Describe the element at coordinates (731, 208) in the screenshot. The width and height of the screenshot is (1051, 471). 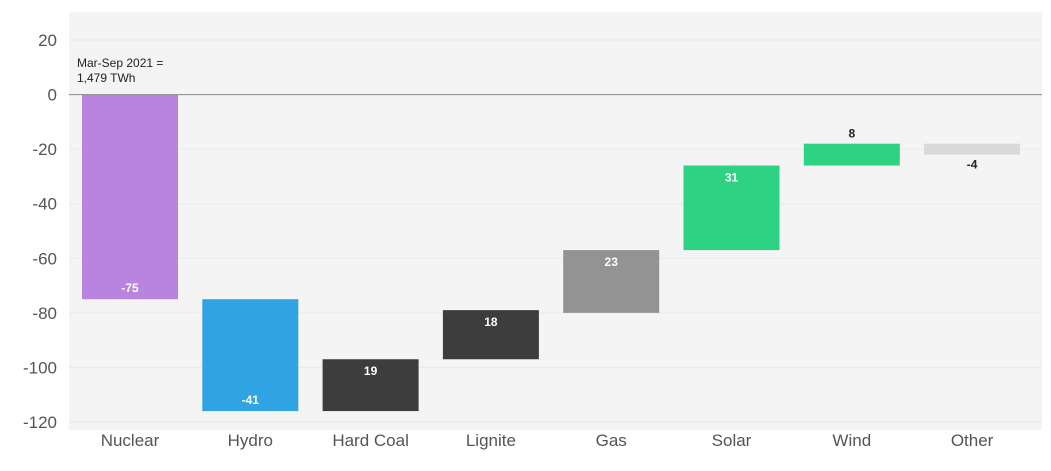
I see `bar-solar` at that location.